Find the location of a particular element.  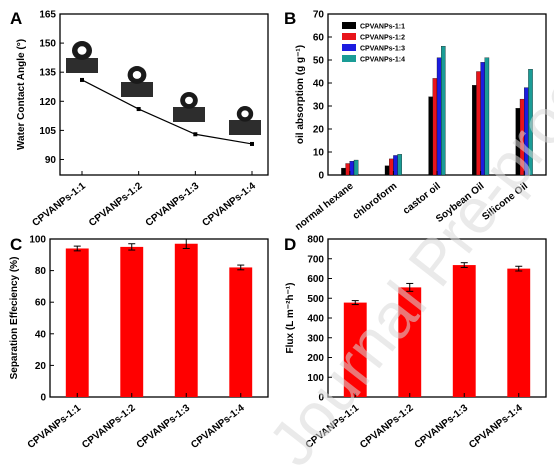

panel-d-y-tick-label: 800 is located at coordinates (315, 240).